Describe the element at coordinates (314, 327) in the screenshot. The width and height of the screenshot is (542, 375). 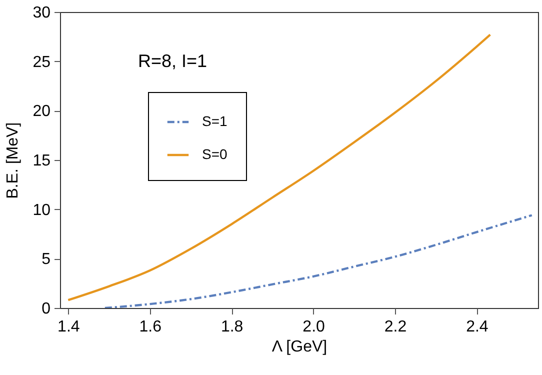
I see `x-tick-label: 2.0` at that location.